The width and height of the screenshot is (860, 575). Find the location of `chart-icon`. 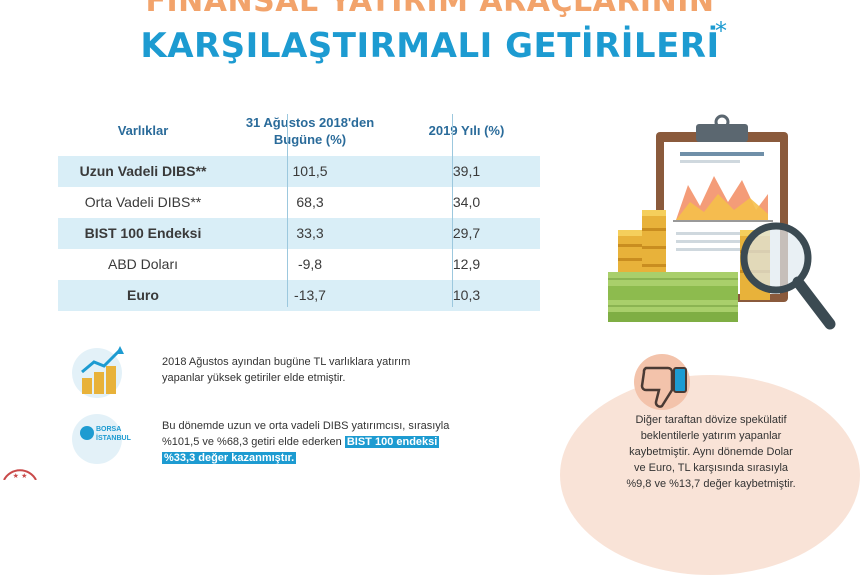

chart-icon is located at coordinates (722, 213).